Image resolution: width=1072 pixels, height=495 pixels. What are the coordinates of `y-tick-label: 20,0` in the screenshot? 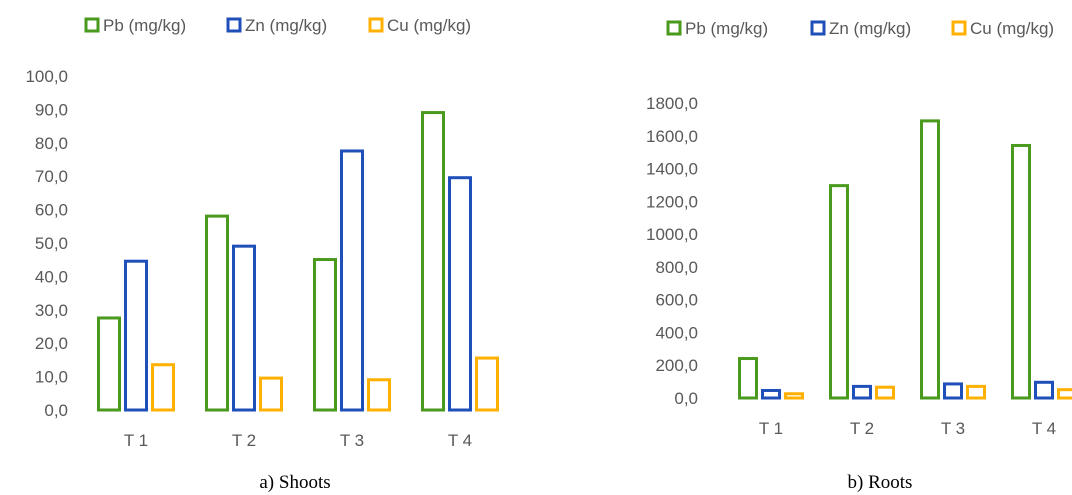 It's located at (51, 343).